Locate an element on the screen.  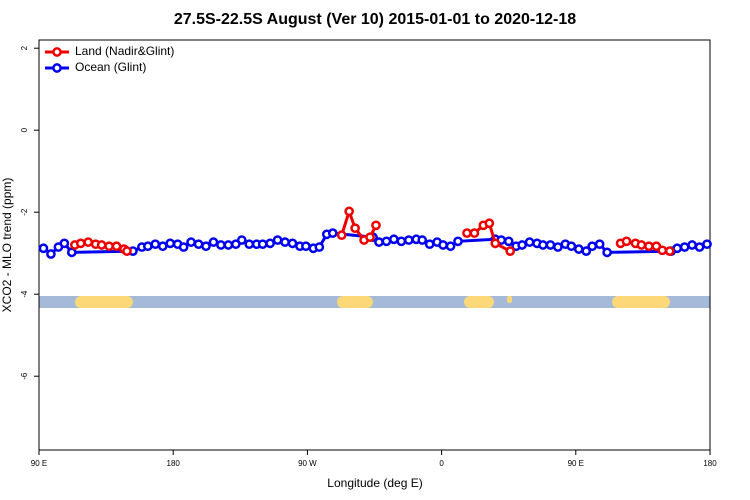
x-tick-label: 0 is located at coordinates (441, 463).